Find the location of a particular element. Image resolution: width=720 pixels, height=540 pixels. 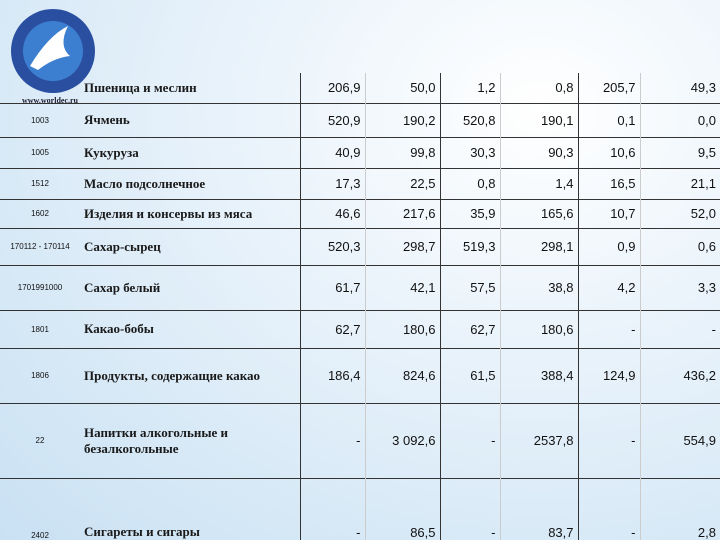

num-cell: 86,5 is located at coordinates (402, 508).